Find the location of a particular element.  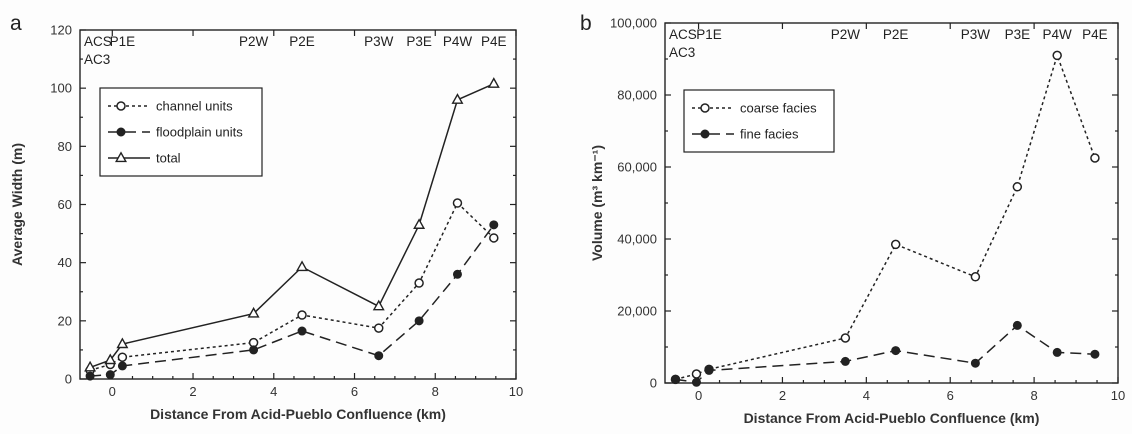

y-tick-label: 100,000 is located at coordinates (633, 23).